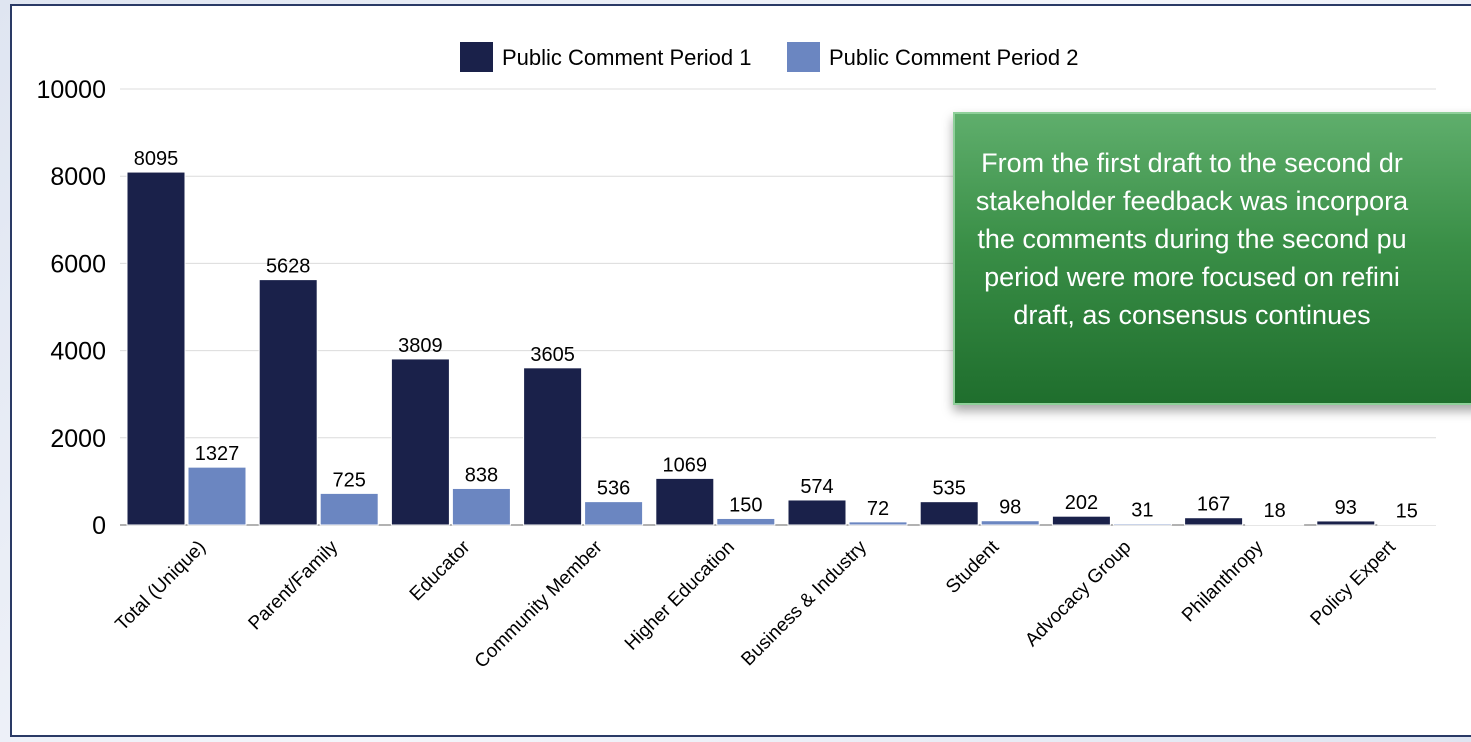 Image resolution: width=1471 pixels, height=742 pixels. Describe the element at coordinates (539, 604) in the screenshot. I see `category-label: Community Member` at that location.